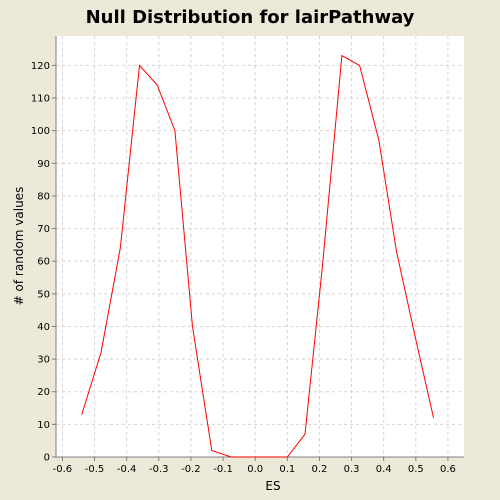 The width and height of the screenshot is (500, 500). What do you see at coordinates (250, 17) in the screenshot?
I see `chart-title: Null Distribution for lairPathway` at bounding box center [250, 17].